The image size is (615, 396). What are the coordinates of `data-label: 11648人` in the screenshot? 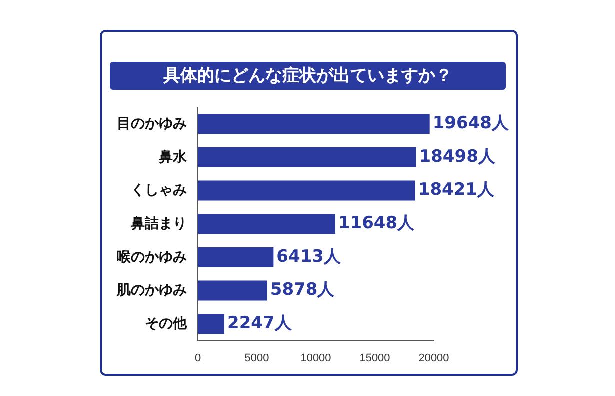 It's located at (377, 224).